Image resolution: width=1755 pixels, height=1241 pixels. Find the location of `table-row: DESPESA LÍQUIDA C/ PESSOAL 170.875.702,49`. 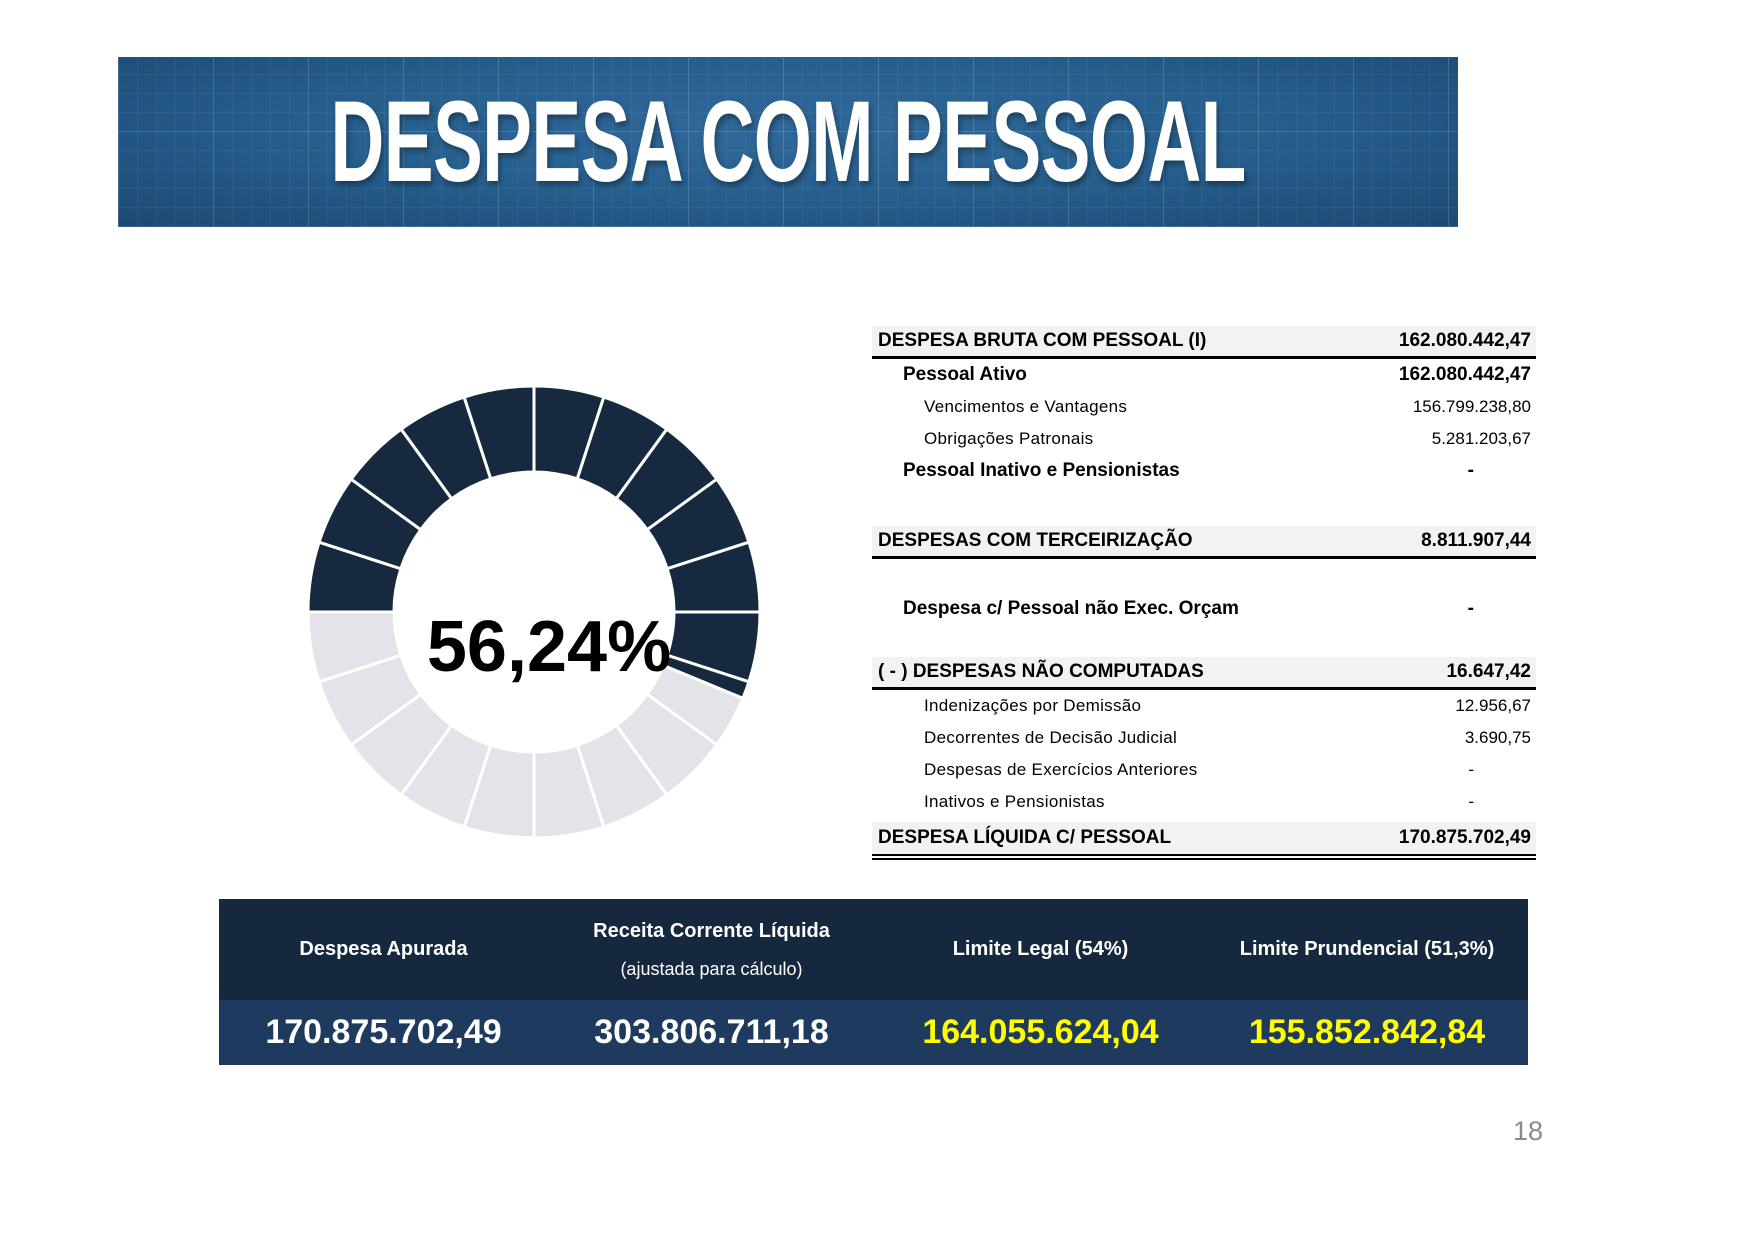

table-row: DESPESA LÍQUIDA C/ PESSOAL 170.875.702,49 is located at coordinates (1204, 839).